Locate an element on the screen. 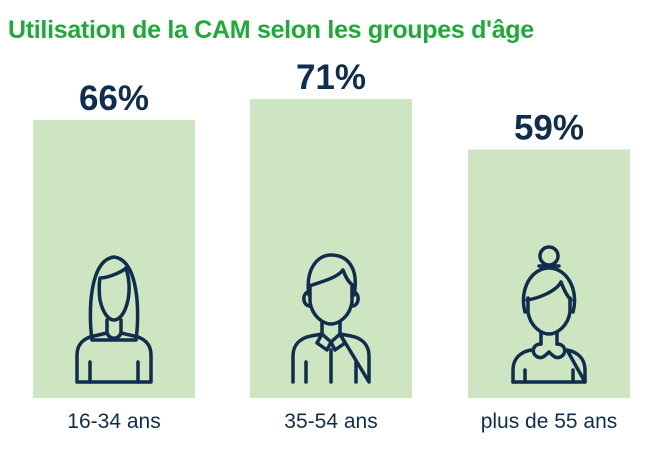 The width and height of the screenshot is (660, 452). value-label-3: 59% is located at coordinates (549, 127).